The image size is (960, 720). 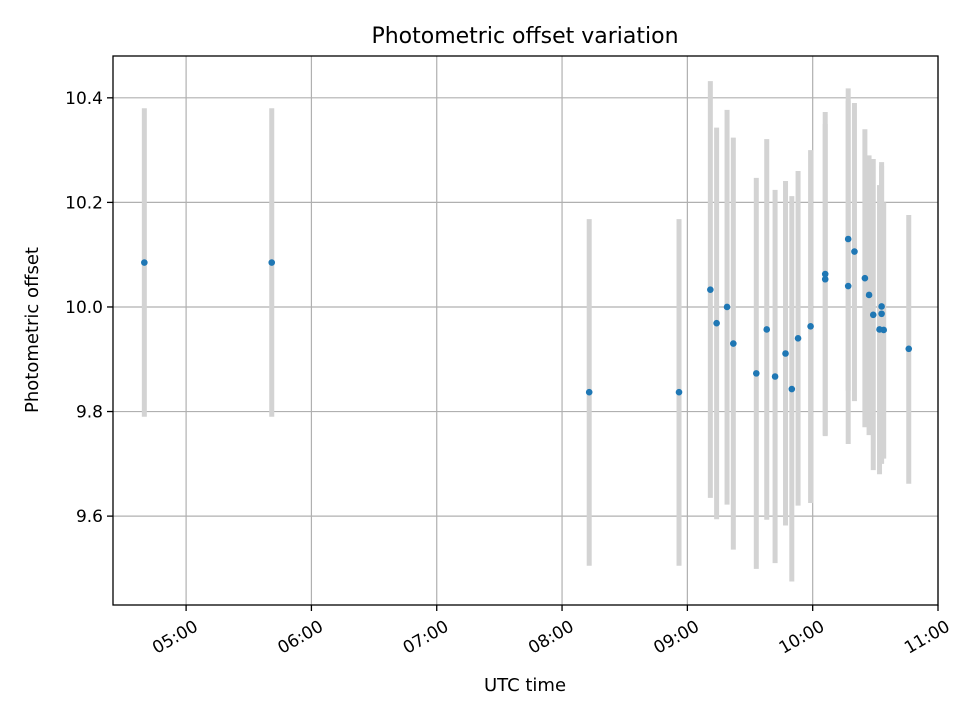 I want to click on x-tick-label: 10:00, so click(x=802, y=638).